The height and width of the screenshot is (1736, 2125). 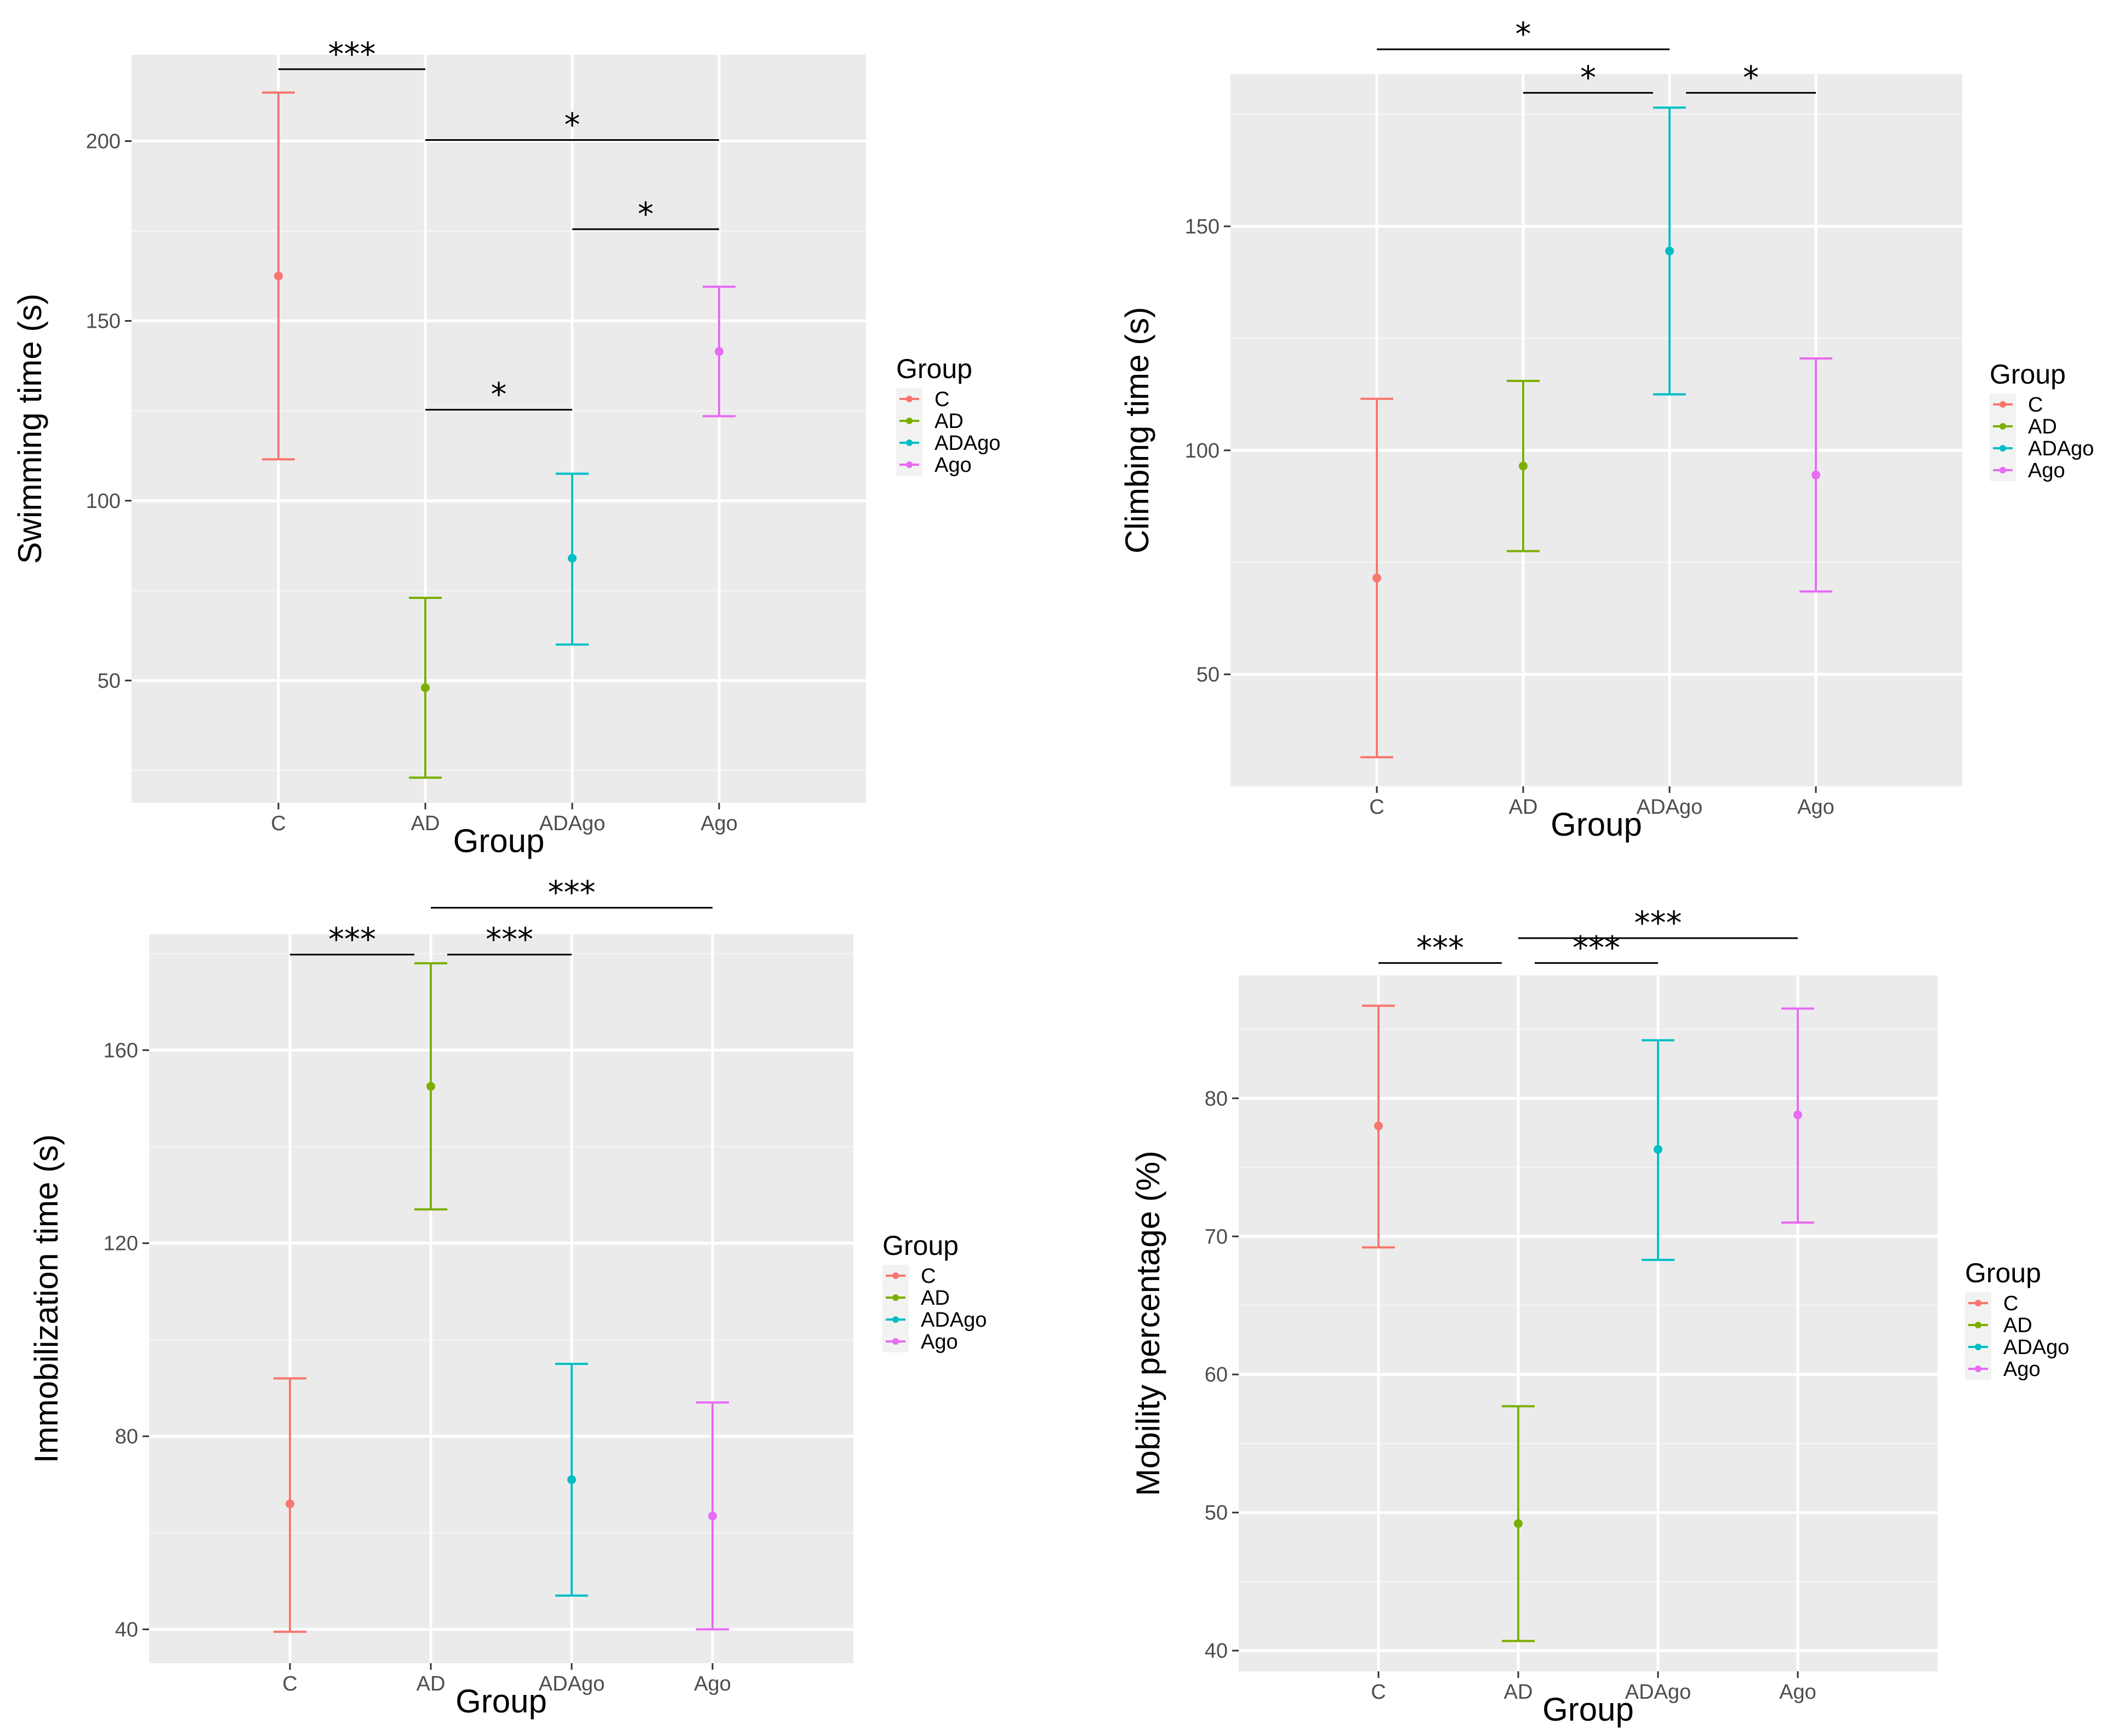 What do you see at coordinates (1216, 1374) in the screenshot?
I see `y-tick-label: 60` at bounding box center [1216, 1374].